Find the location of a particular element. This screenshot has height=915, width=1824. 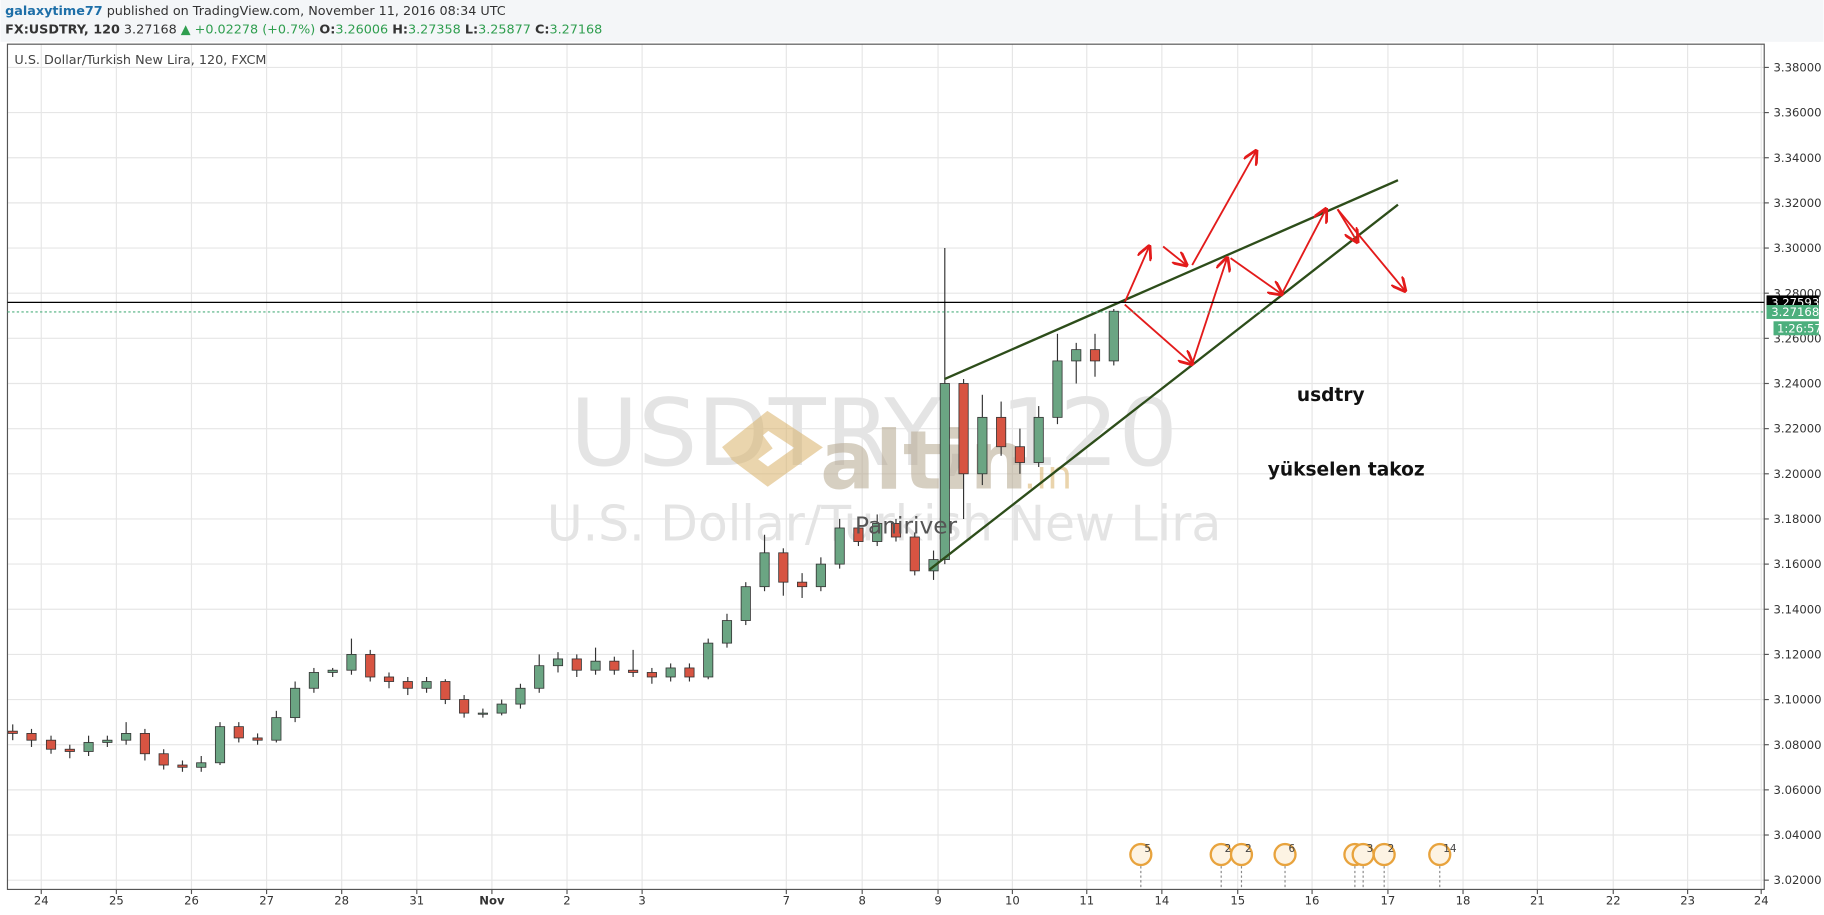

x-tick-label: 27 is located at coordinates (266, 901).